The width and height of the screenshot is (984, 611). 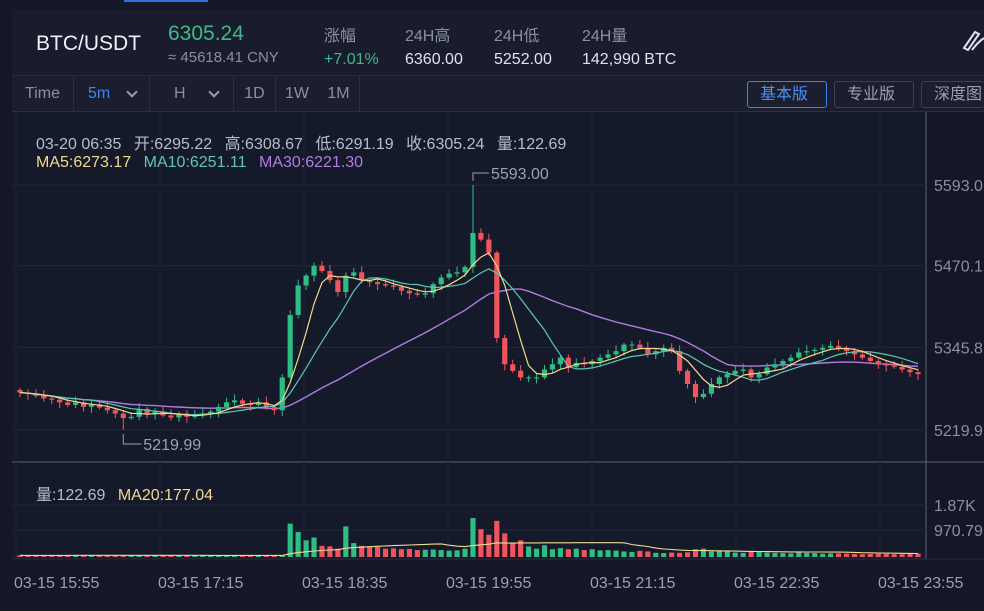 What do you see at coordinates (434, 59) in the screenshot?
I see `stat-value: 6360.00` at bounding box center [434, 59].